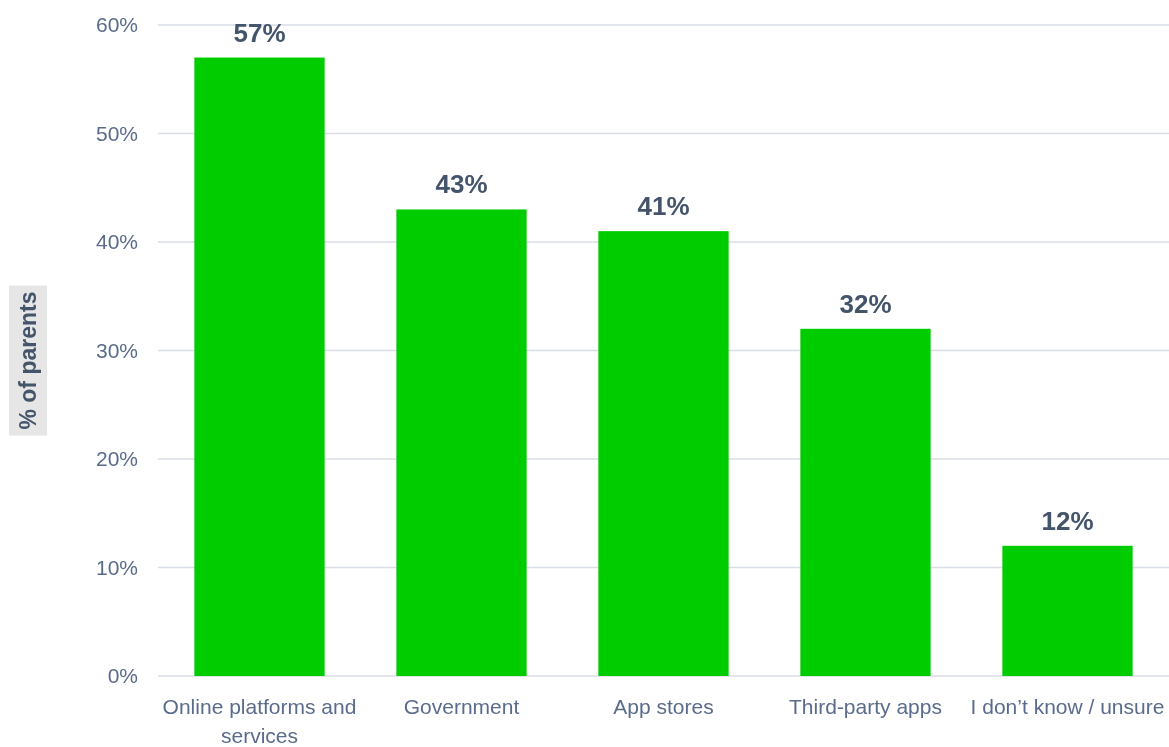 This screenshot has width=1169, height=747. Describe the element at coordinates (461, 706) in the screenshot. I see `x-tick-label: Government` at that location.